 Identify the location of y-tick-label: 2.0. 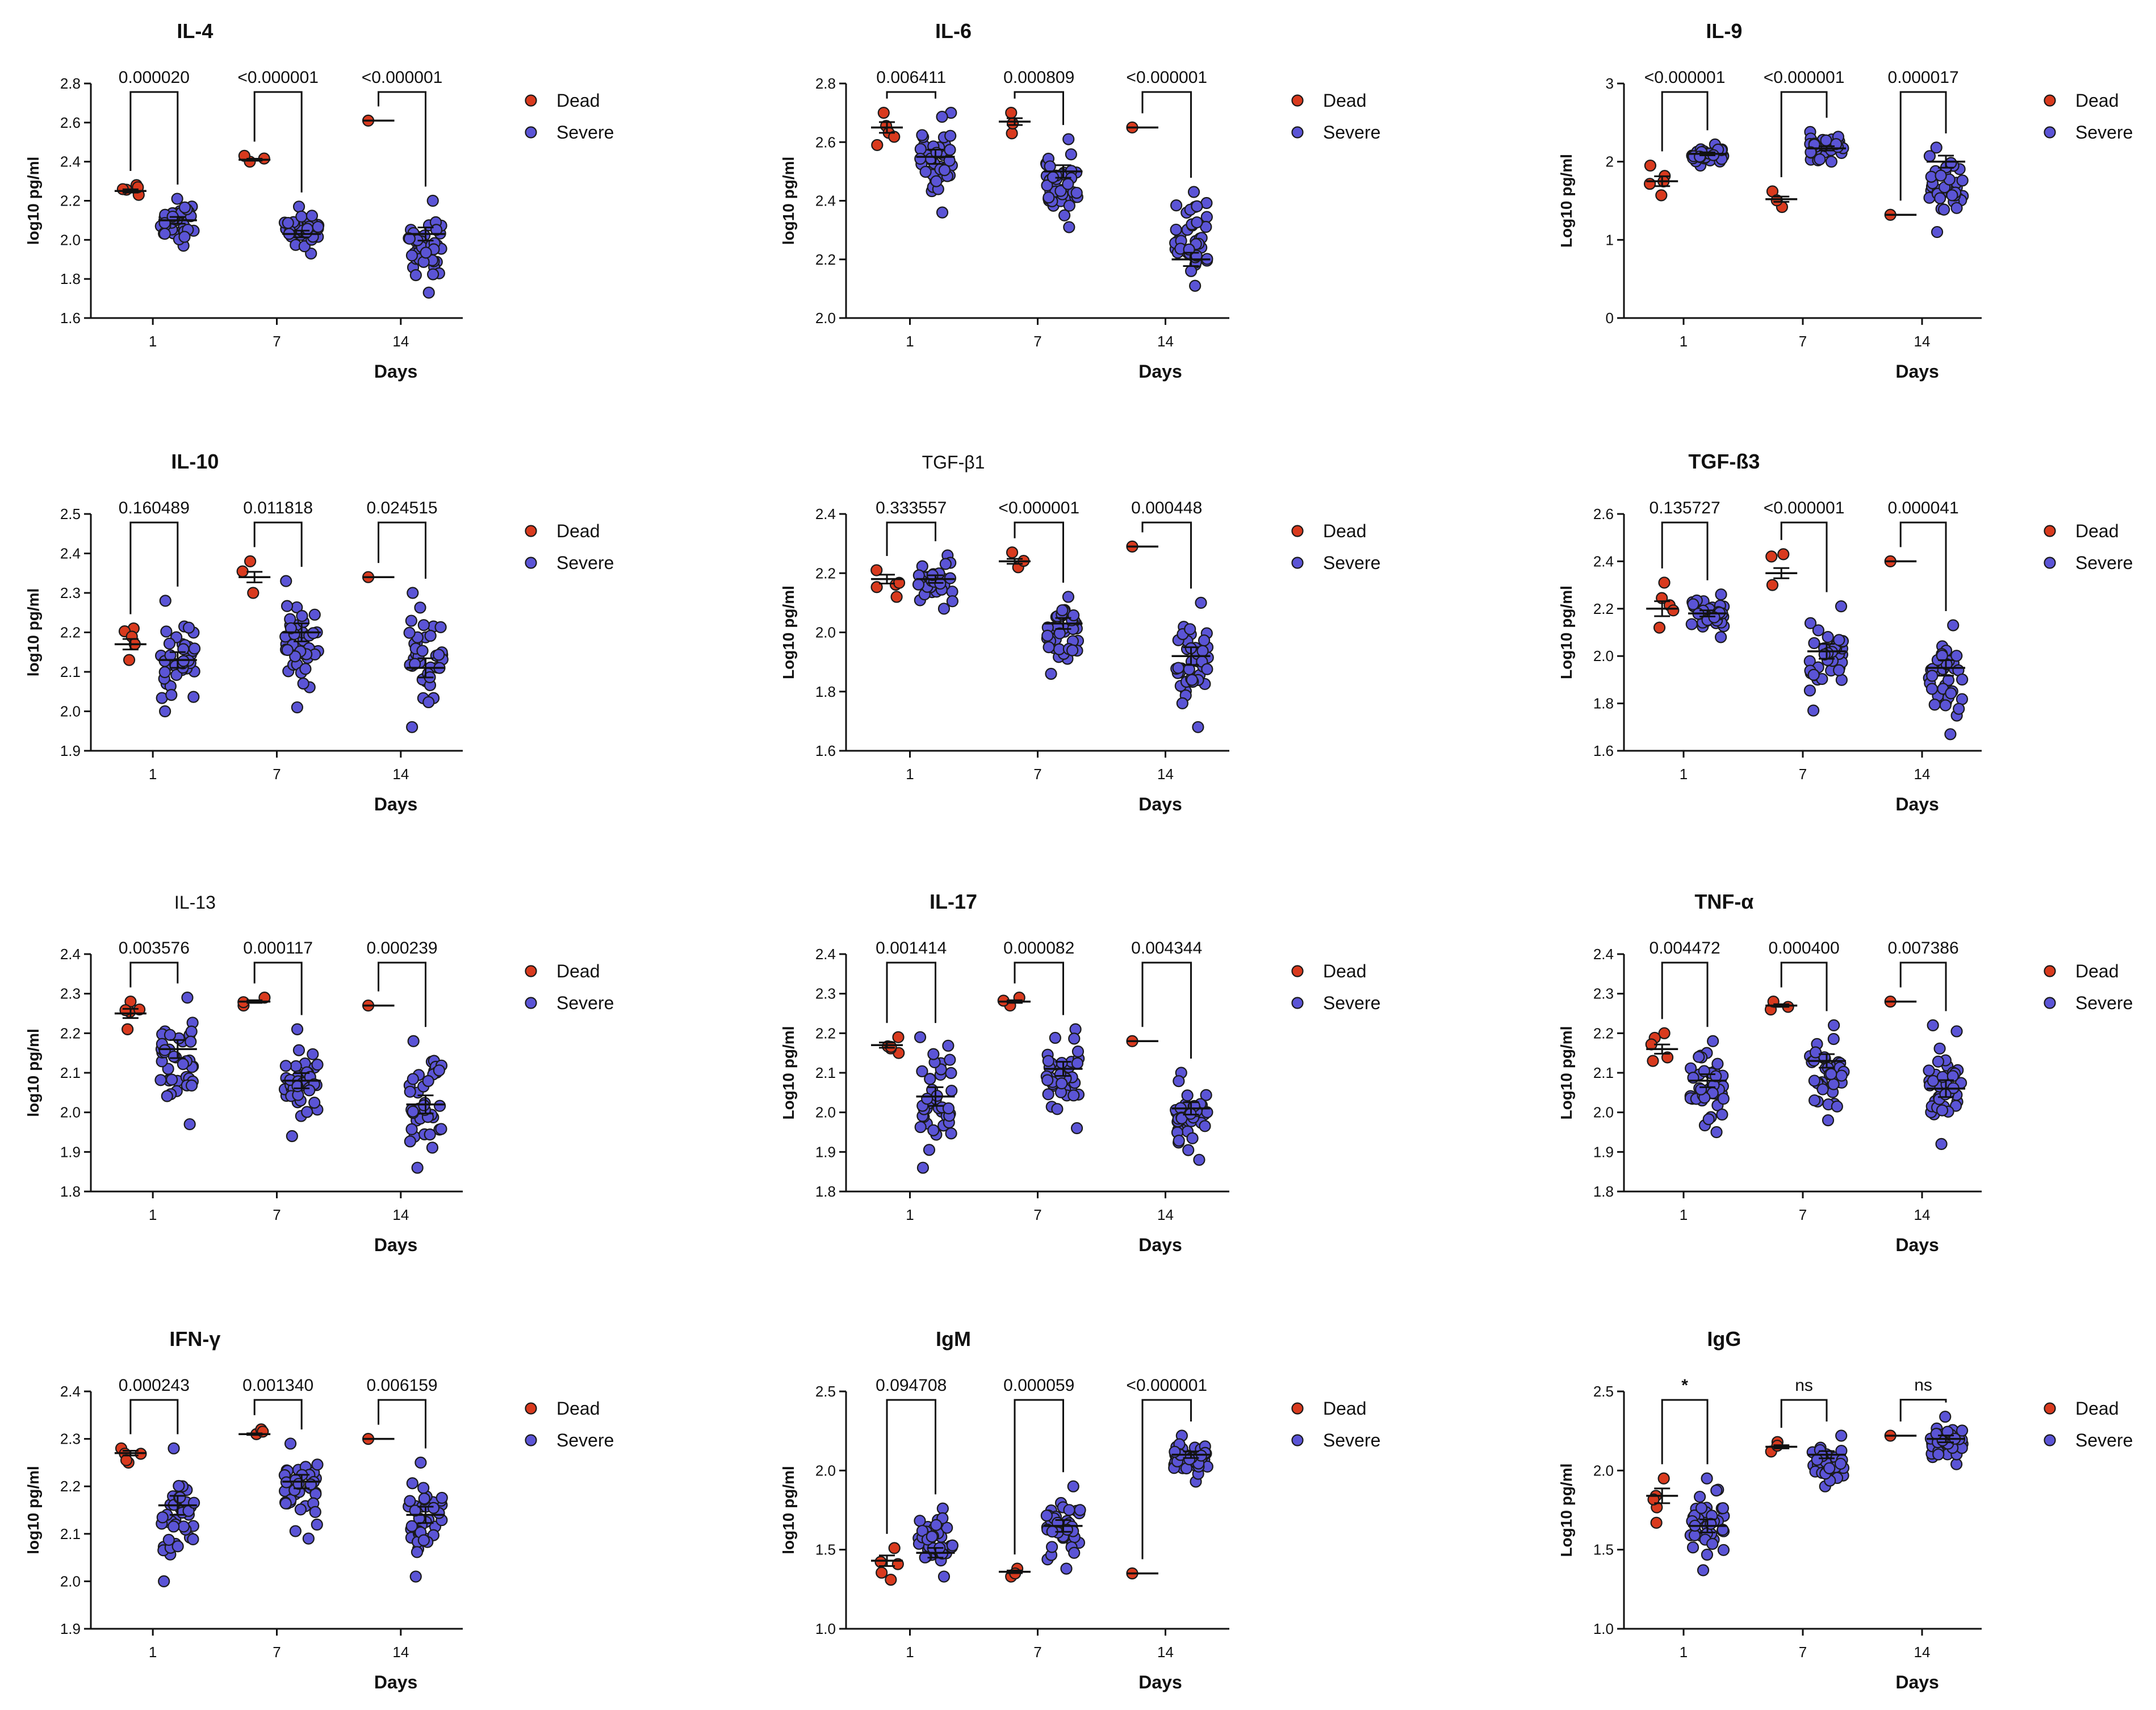
(1603, 1470).